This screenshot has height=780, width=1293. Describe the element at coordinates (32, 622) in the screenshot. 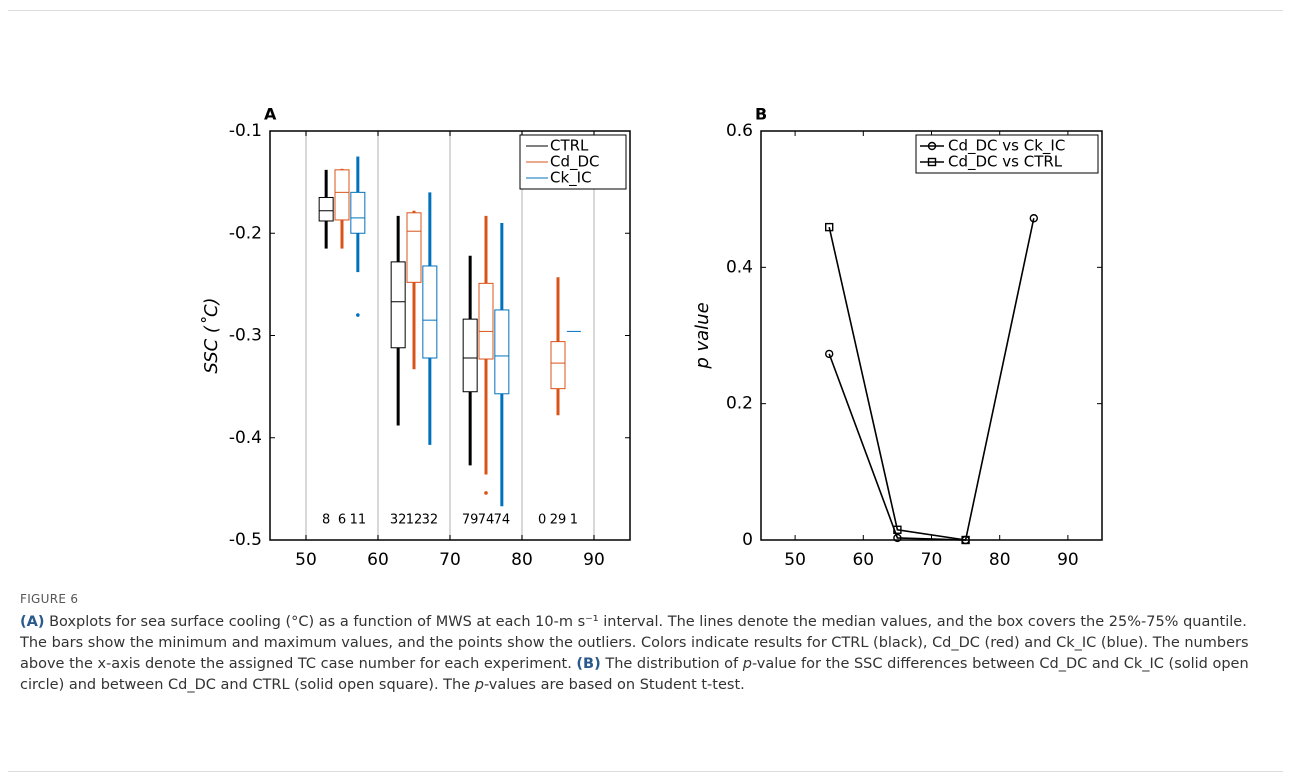

I see `caption-run: (A)` at that location.